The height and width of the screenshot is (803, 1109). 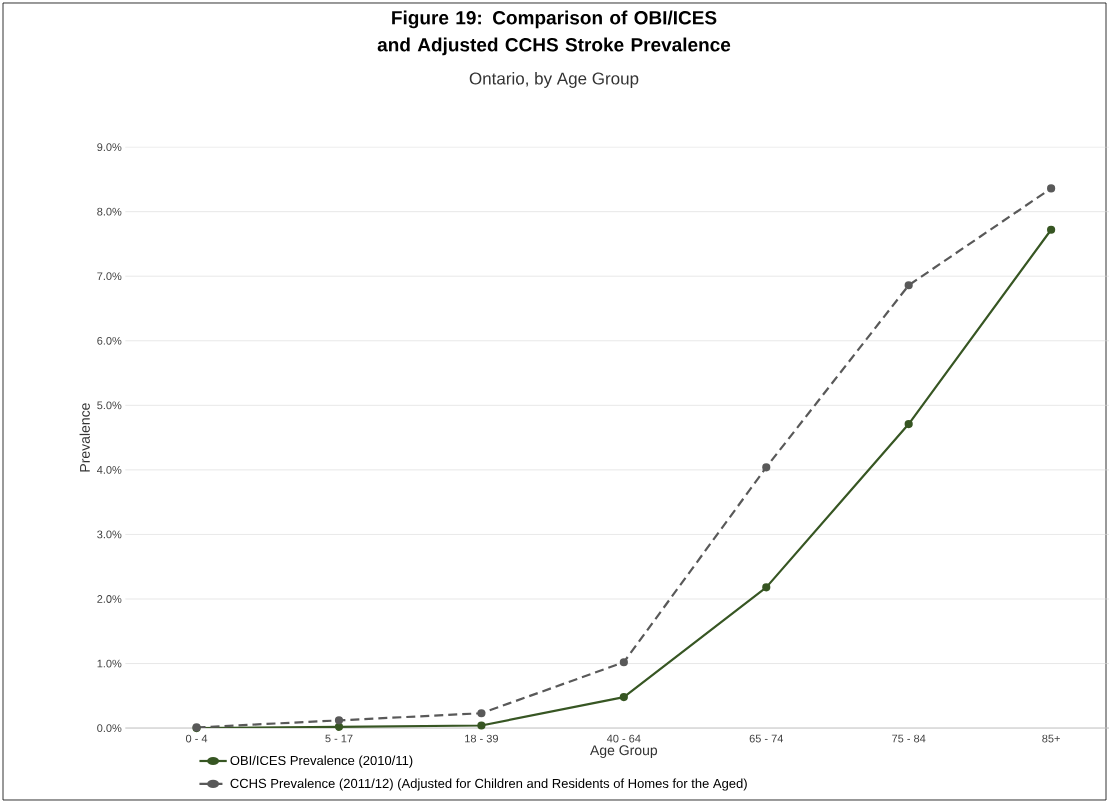 I want to click on y-axis-title: Prevalence, so click(x=84, y=437).